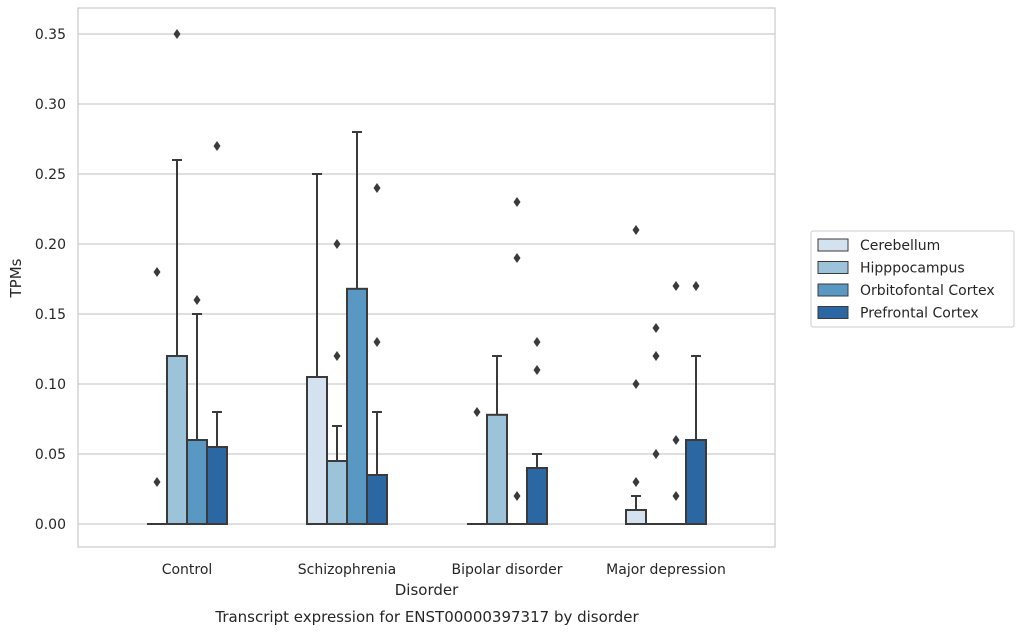  I want to click on x-tick-label: Major depression, so click(666, 570).